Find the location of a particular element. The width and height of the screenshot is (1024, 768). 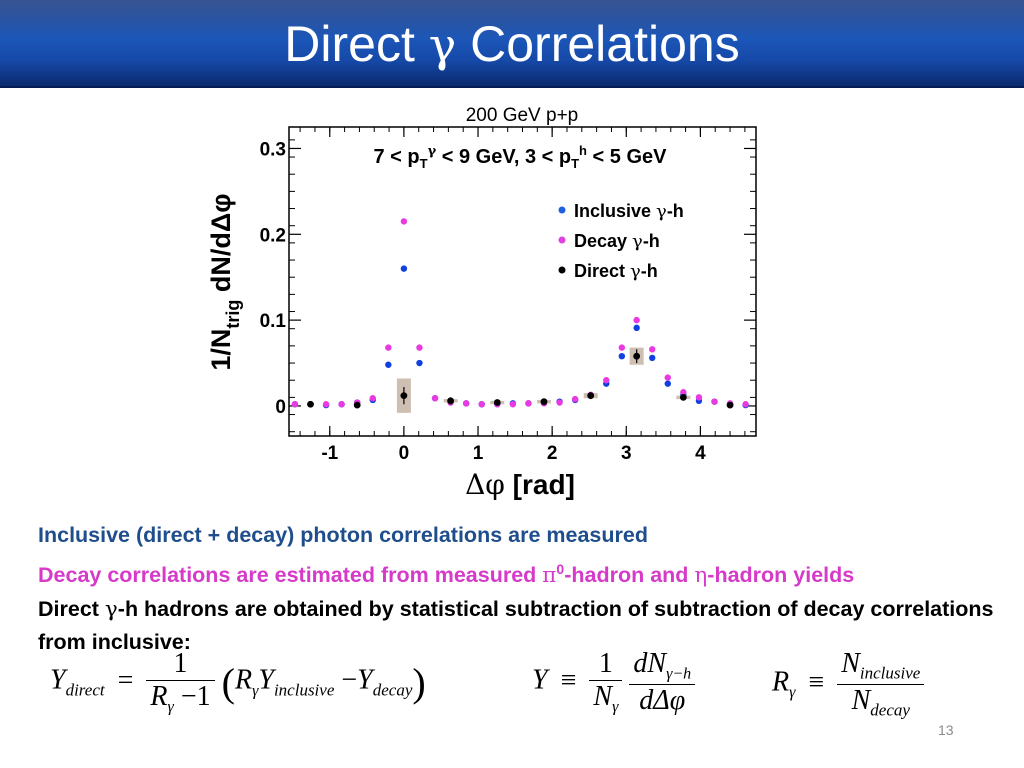

eq2-equiv: ≡ is located at coordinates (568, 680).